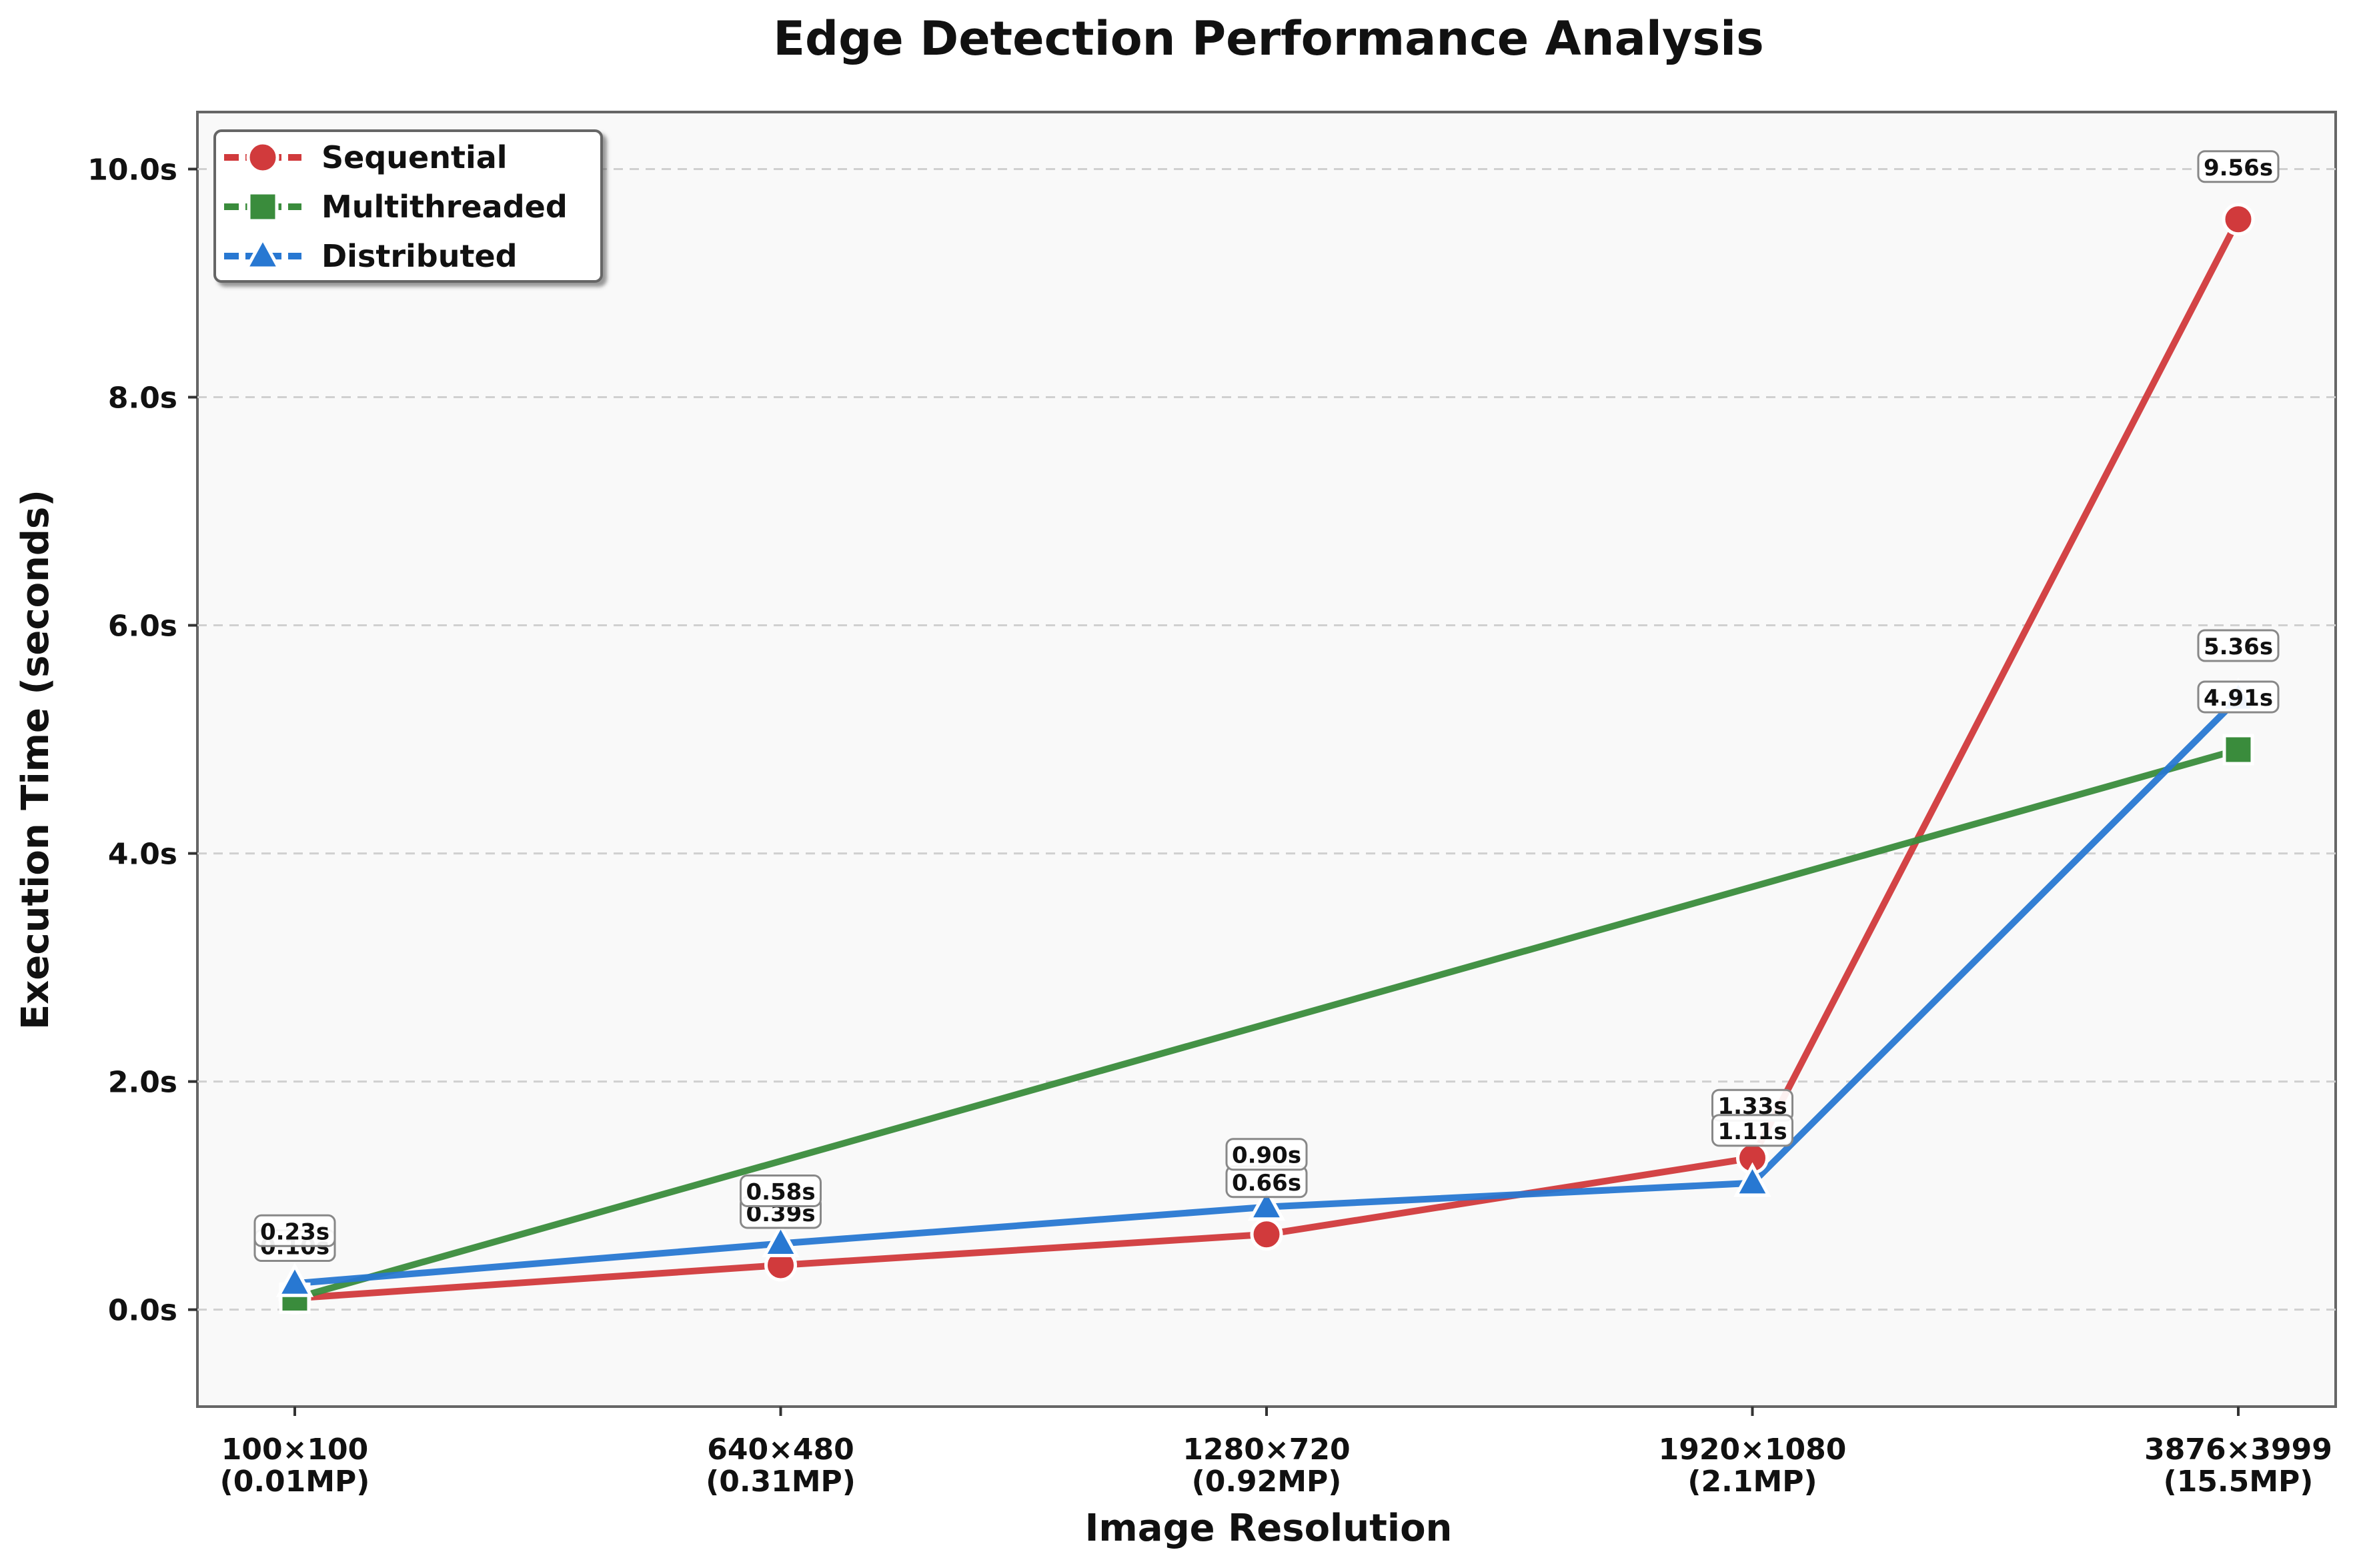 Image resolution: width=2357 pixels, height=1568 pixels. I want to click on data-label-distributed: 0.90s, so click(1267, 1154).